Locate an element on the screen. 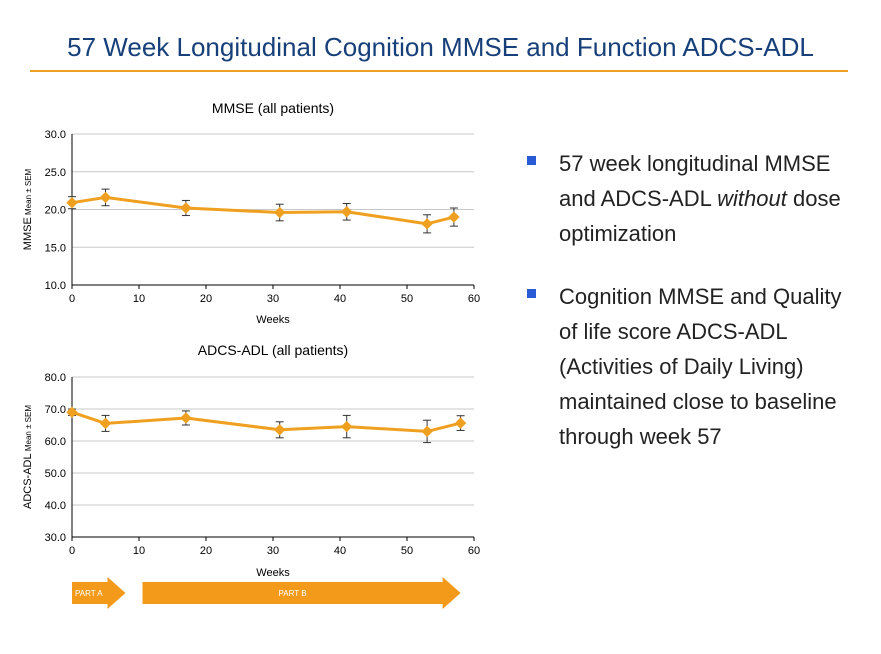  y-tick-label: 10.0 is located at coordinates (55, 286).